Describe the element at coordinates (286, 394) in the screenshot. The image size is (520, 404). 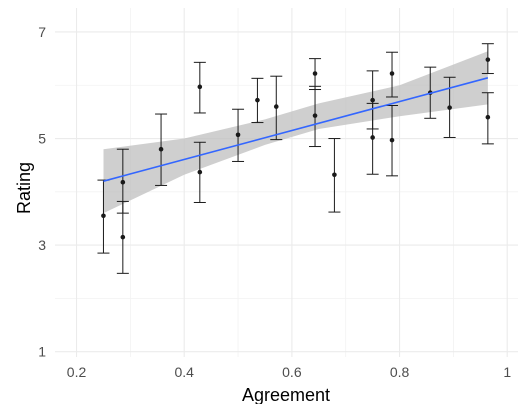
I see `x-axis-title: Agreement` at that location.